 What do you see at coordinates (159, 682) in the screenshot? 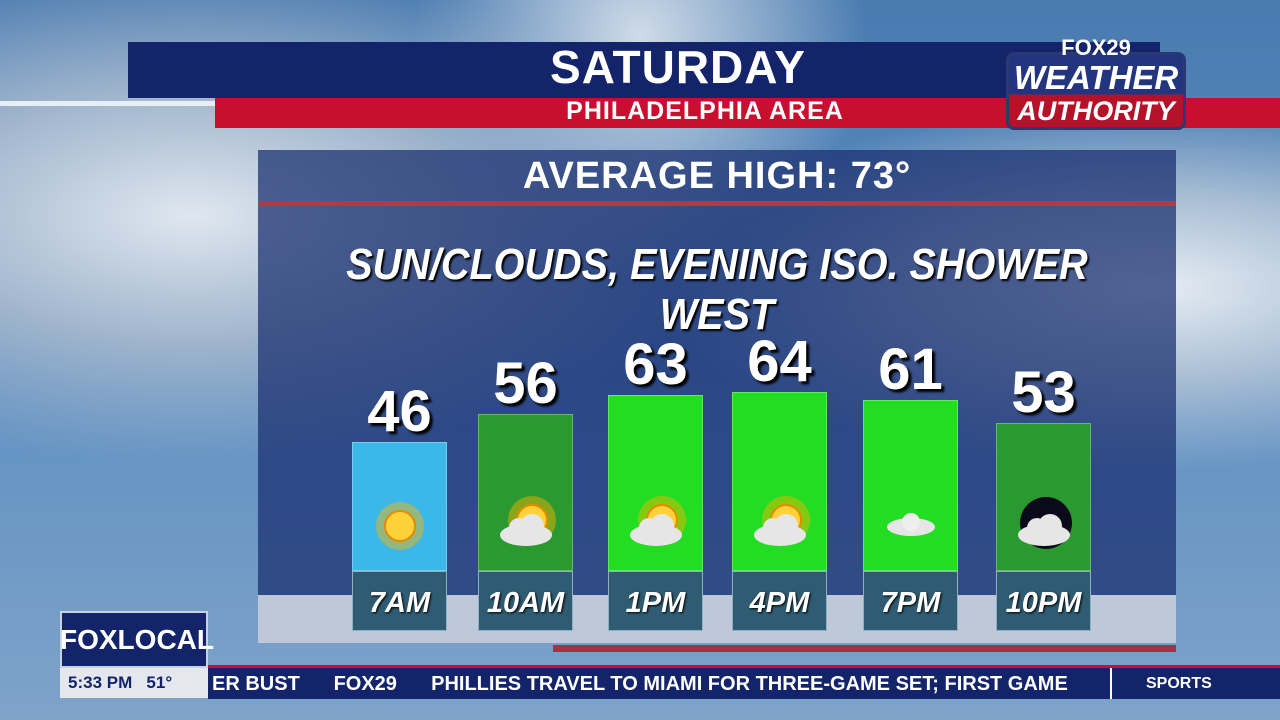
I see `current-temp: 51°` at bounding box center [159, 682].